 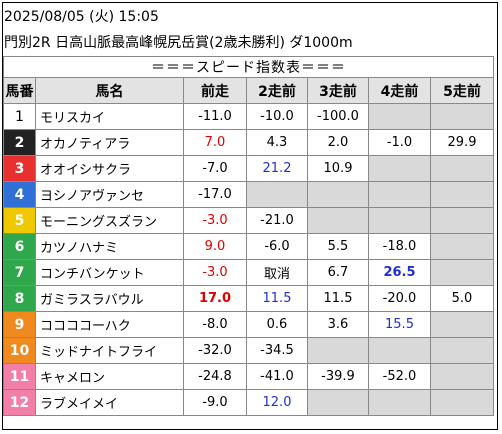 What do you see at coordinates (109, 142) in the screenshot?
I see `horse-name: オカノティアラ` at bounding box center [109, 142].